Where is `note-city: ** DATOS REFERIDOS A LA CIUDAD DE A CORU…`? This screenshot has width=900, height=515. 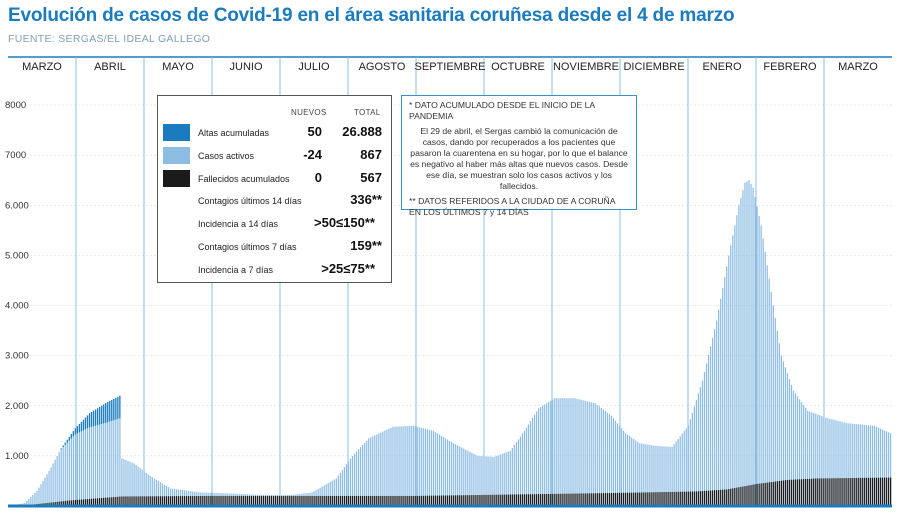 note-city: ** DATOS REFERIDOS A LA CIUDAD DE A CORU… is located at coordinates (512, 206).